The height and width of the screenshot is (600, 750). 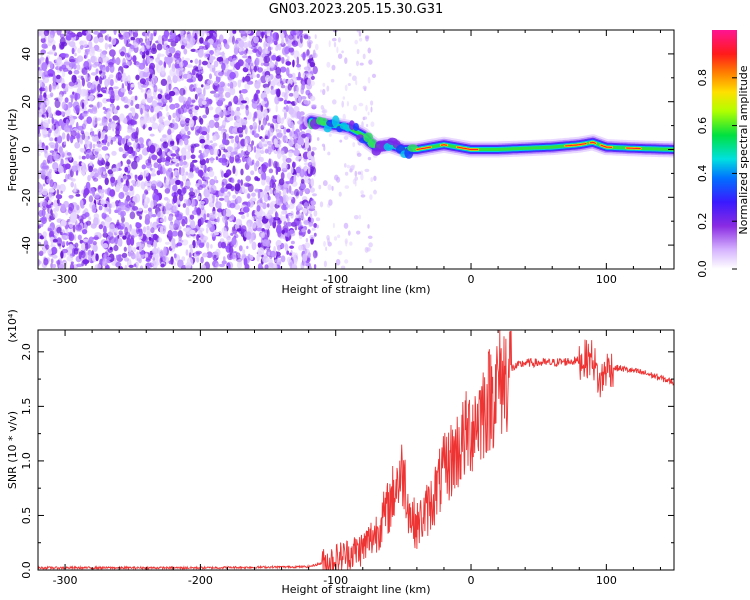 I want to click on x-tick-label: 0, so click(x=471, y=580).